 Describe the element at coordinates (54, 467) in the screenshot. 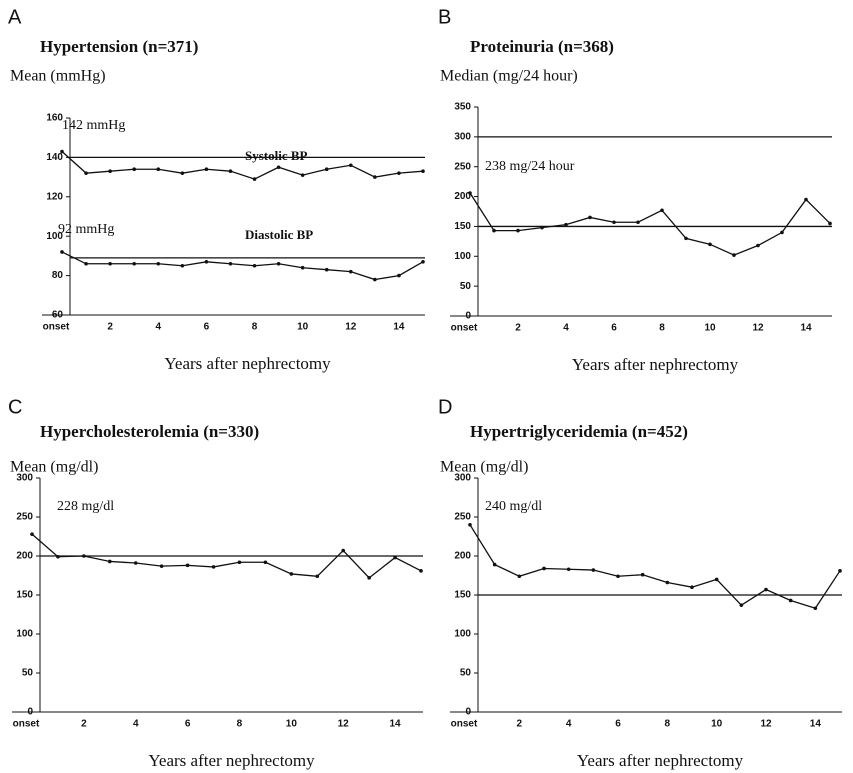

I see `y-axis-label: Mean (mg/dl)` at that location.